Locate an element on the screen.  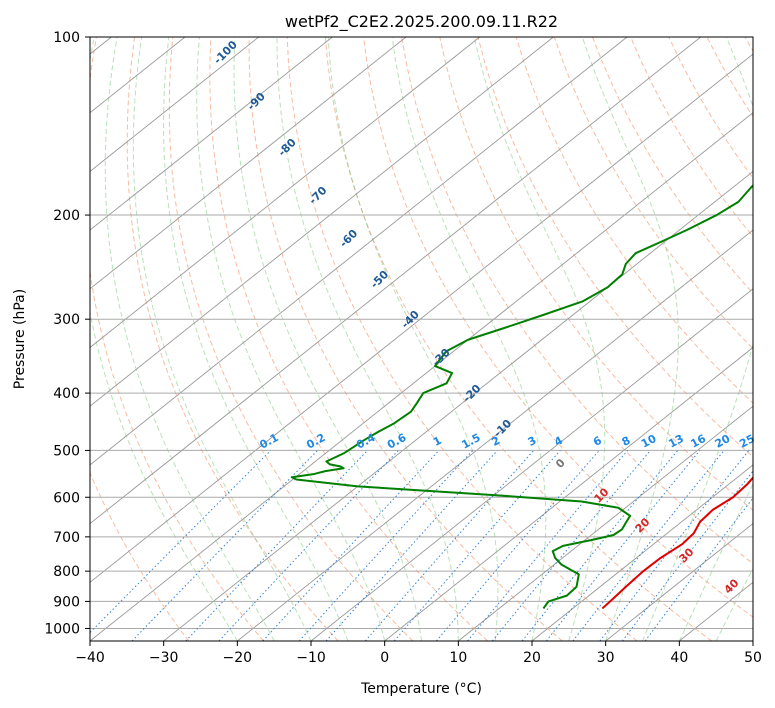
y-tick-label: 1000 is located at coordinates (62, 629).